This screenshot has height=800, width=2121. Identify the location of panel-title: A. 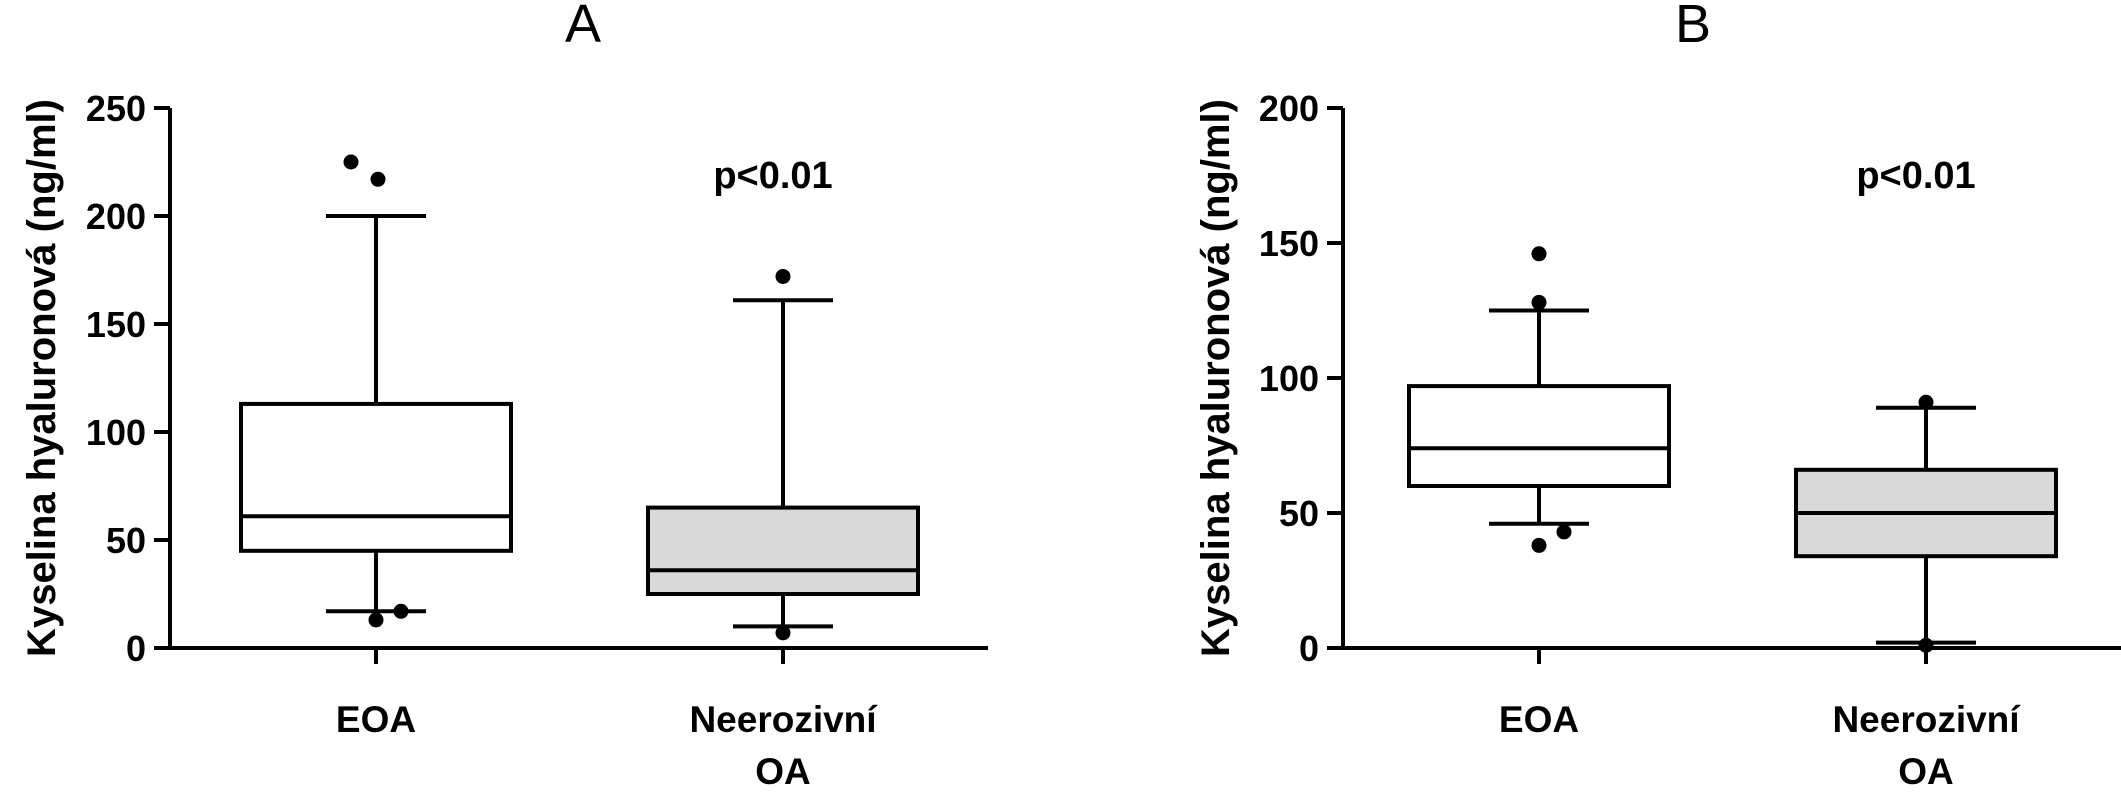
(583, 27).